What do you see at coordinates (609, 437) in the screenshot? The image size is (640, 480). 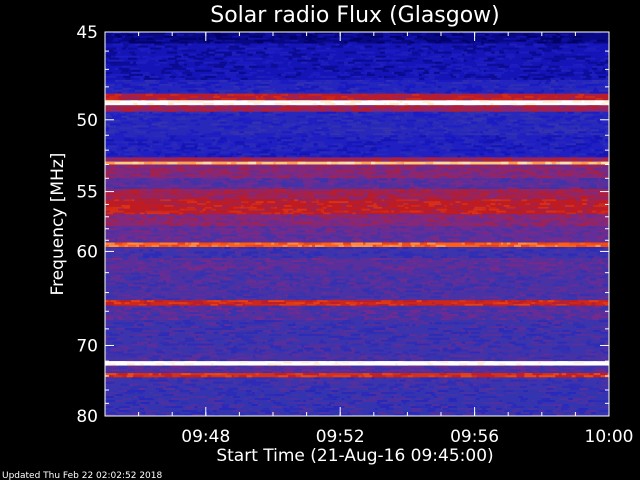 I see `x-tick-label: 10:00` at bounding box center [609, 437].